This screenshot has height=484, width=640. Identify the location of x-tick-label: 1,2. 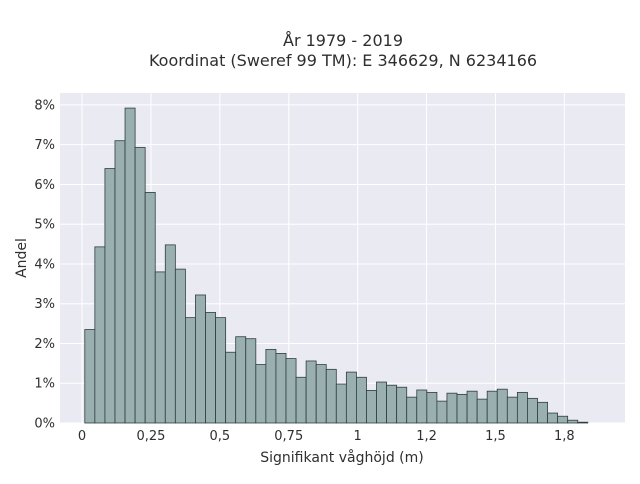
(426, 436).